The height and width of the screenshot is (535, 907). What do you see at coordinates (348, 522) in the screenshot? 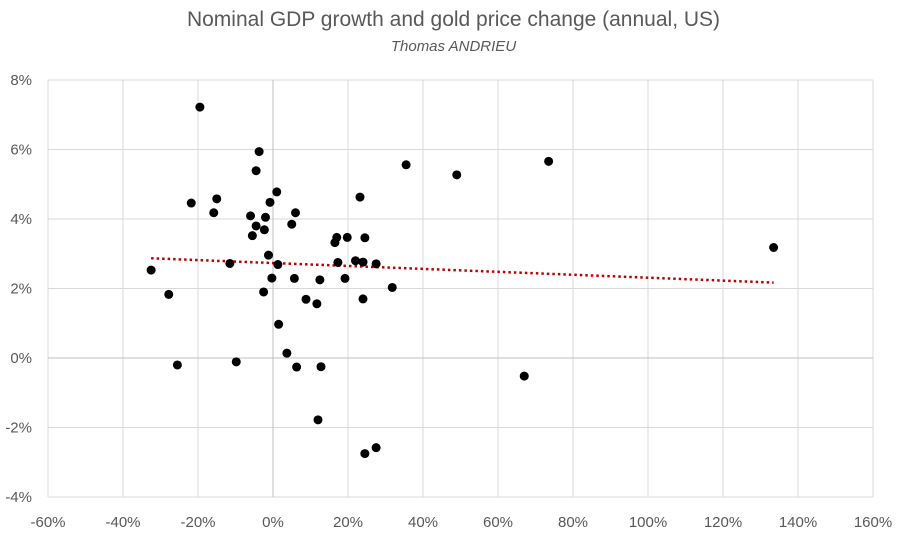
I see `x-tick-label: 20%` at bounding box center [348, 522].